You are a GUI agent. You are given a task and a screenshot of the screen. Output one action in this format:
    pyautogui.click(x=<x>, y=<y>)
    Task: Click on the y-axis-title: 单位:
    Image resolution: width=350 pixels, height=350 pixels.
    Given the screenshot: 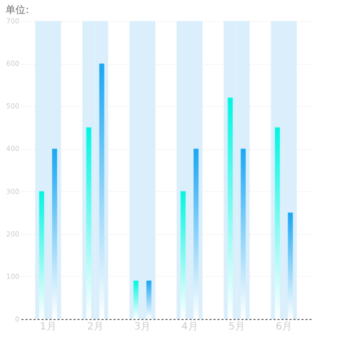 What is the action you would take?
    pyautogui.click(x=18, y=10)
    